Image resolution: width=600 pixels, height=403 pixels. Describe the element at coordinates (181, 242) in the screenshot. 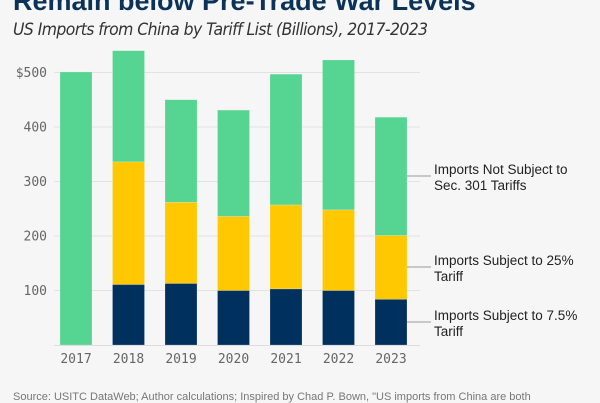

I see `bar-segment-2019-s1` at that location.